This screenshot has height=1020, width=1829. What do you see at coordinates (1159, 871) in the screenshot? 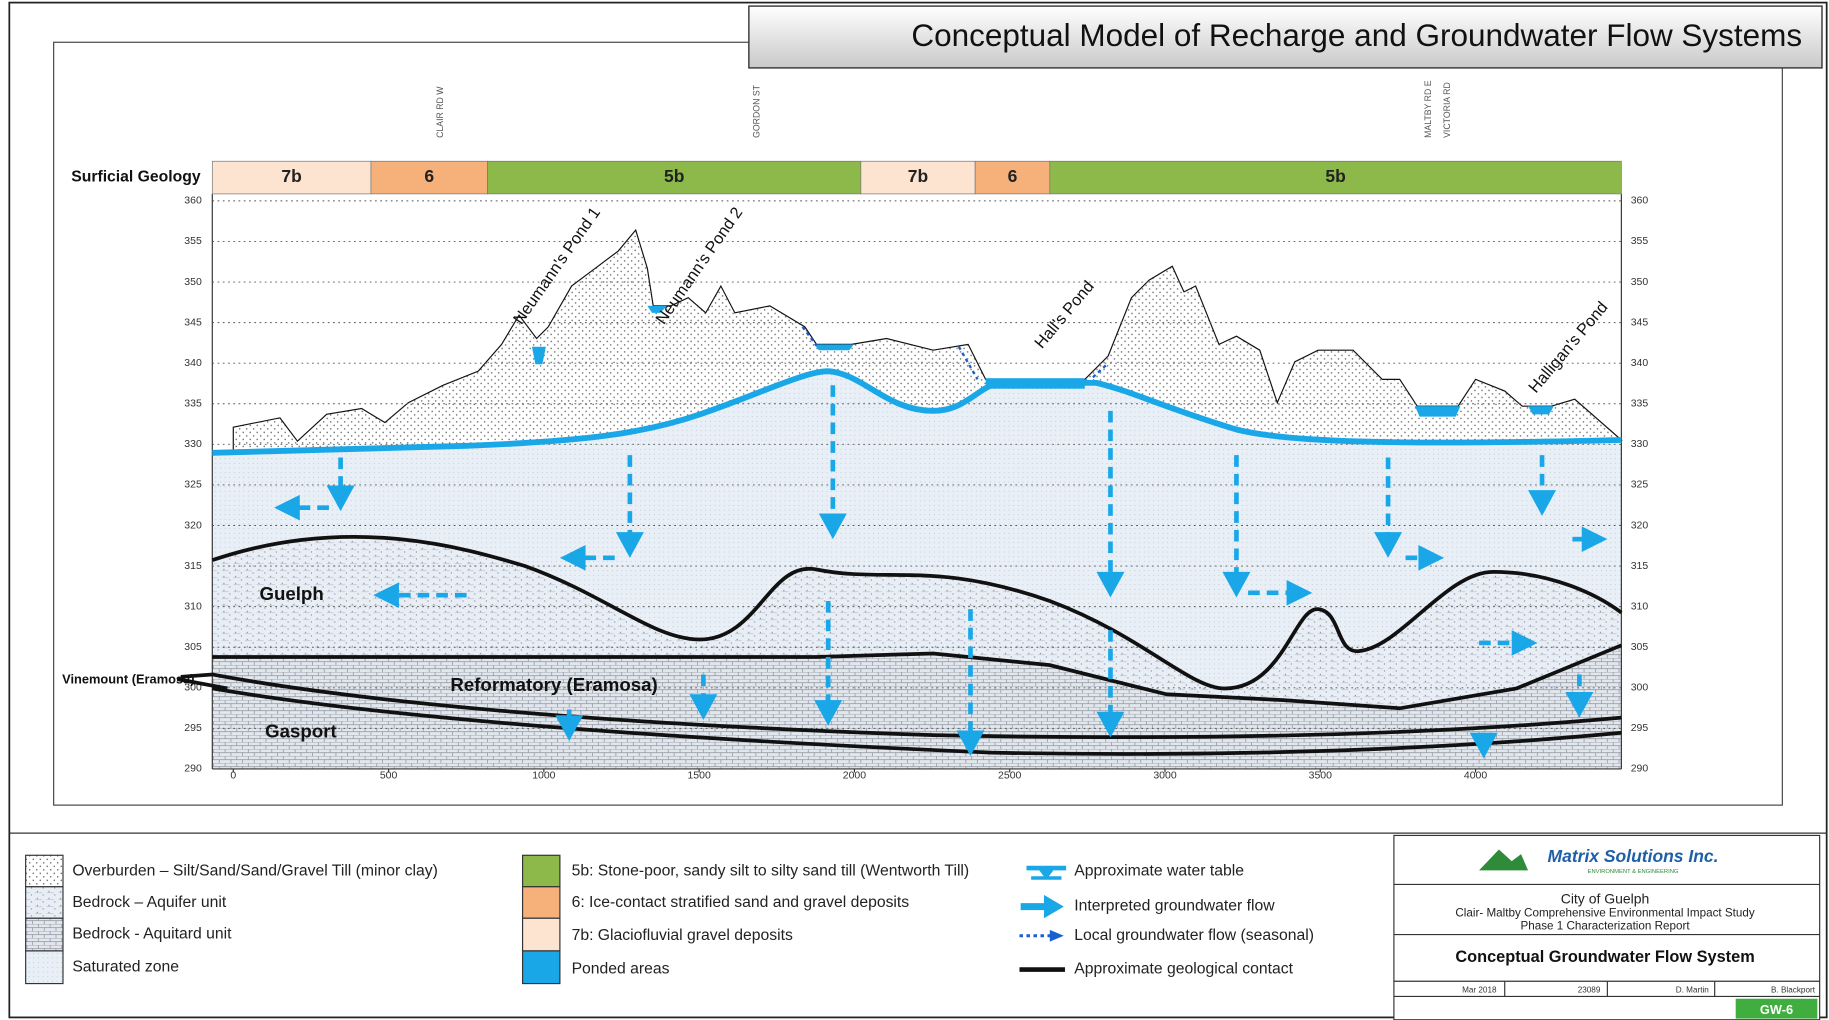
I see `legend-text: Approximate water table` at bounding box center [1159, 871].